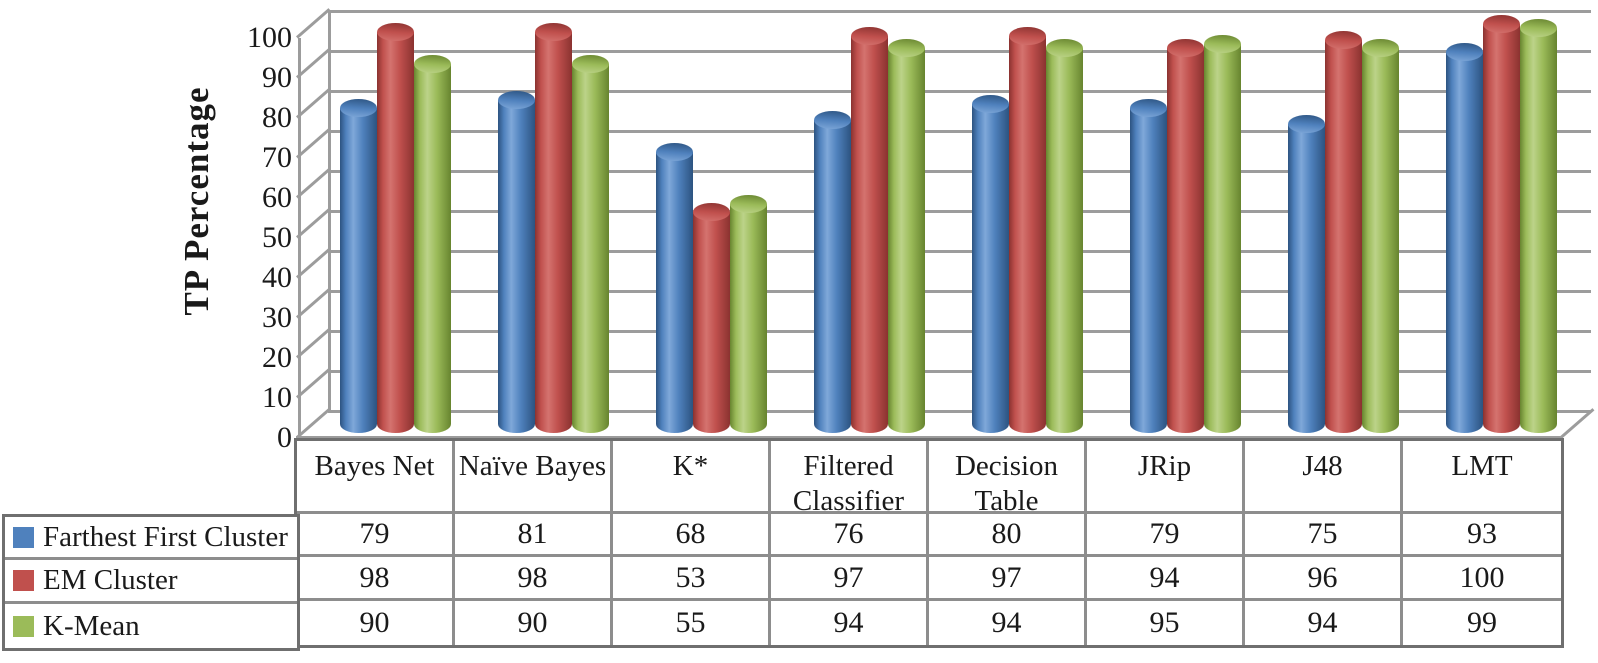  I want to click on table-value-cell: 80, so click(1008, 535).